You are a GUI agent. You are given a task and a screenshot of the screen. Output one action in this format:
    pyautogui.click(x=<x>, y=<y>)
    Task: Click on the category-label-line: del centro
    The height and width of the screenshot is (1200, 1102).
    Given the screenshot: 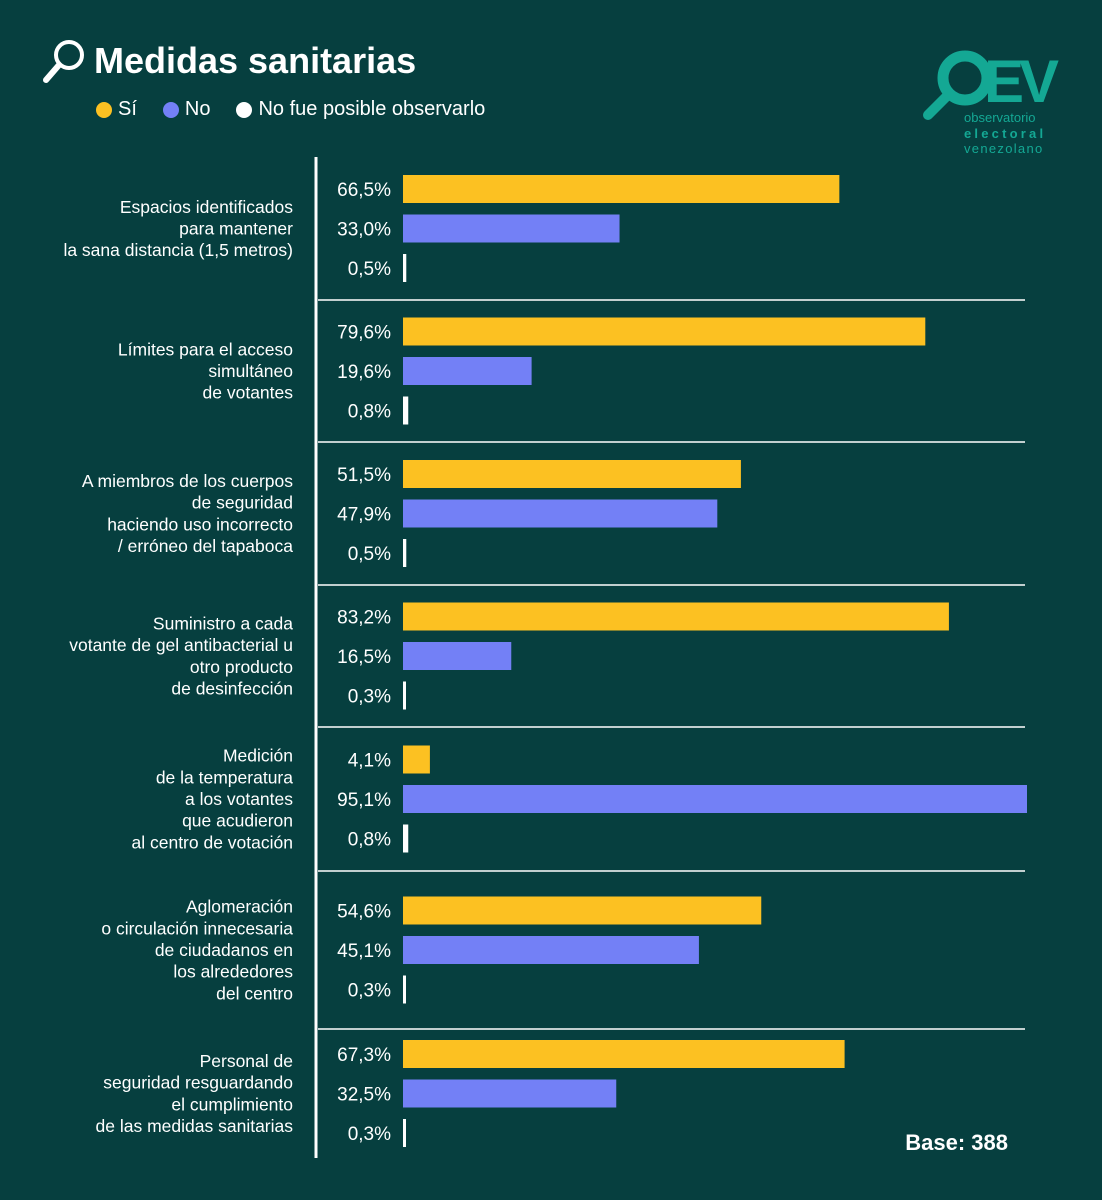 What is the action you would take?
    pyautogui.click(x=254, y=993)
    